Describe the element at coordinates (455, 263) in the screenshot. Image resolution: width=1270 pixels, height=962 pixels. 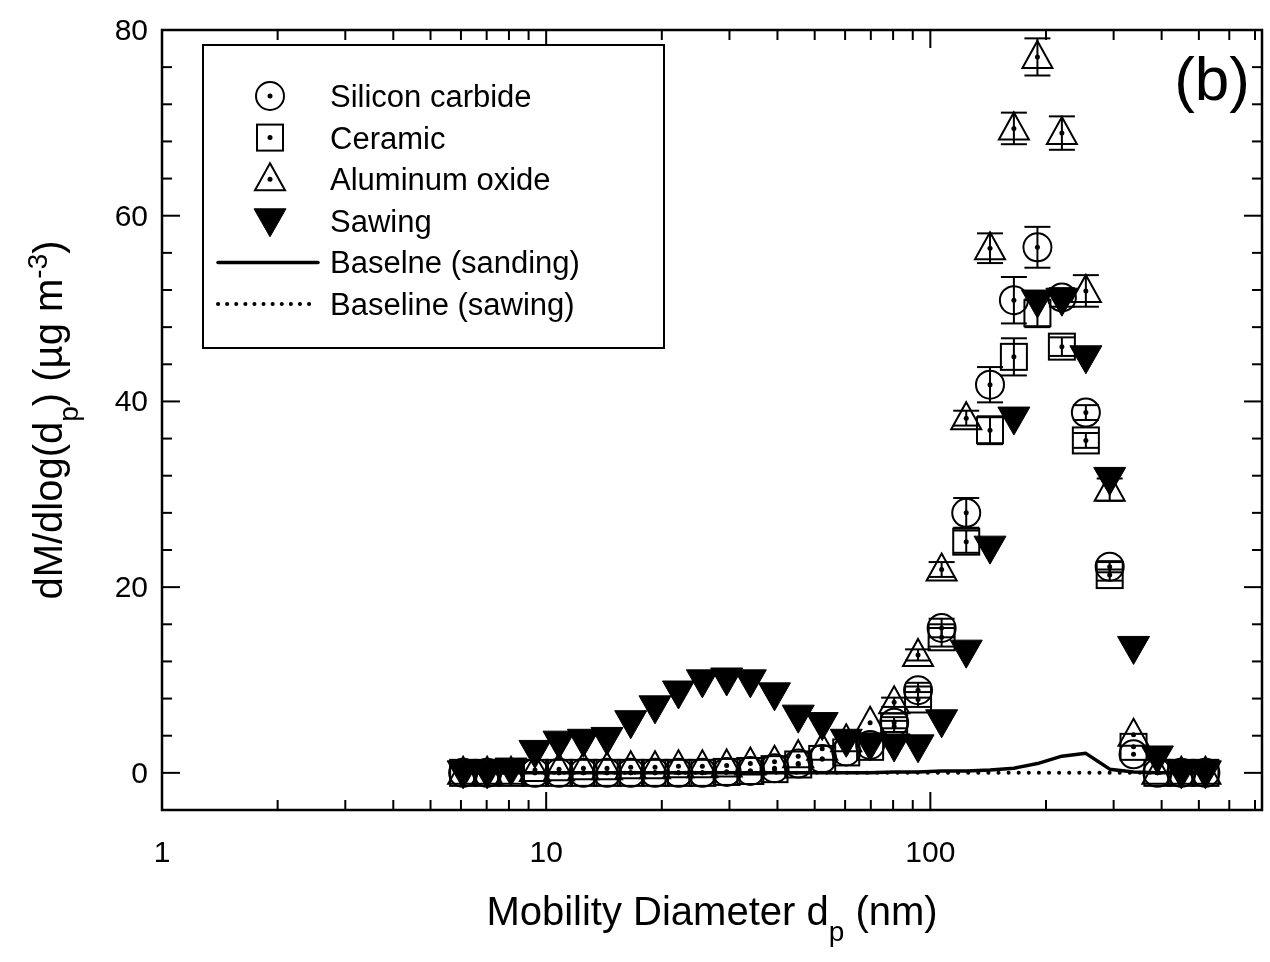
I see `legend-label: Baselne (sanding)` at that location.